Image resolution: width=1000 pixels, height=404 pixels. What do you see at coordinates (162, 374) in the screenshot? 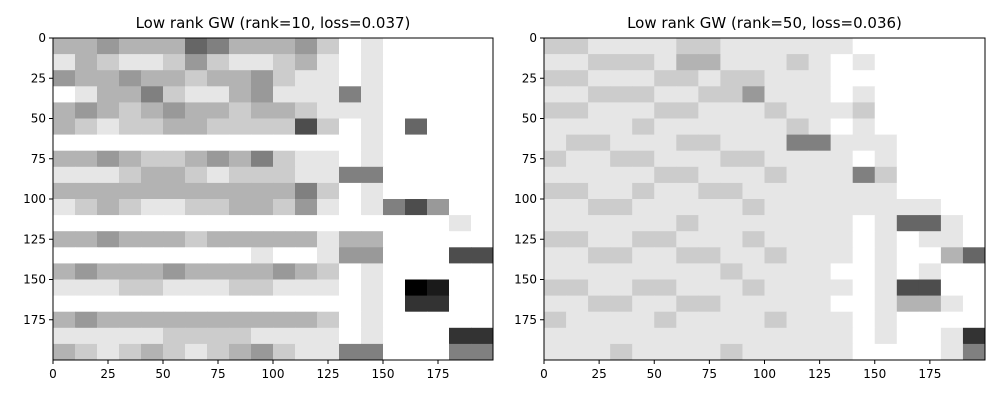
I see `x-tick-label: 50` at bounding box center [162, 374].